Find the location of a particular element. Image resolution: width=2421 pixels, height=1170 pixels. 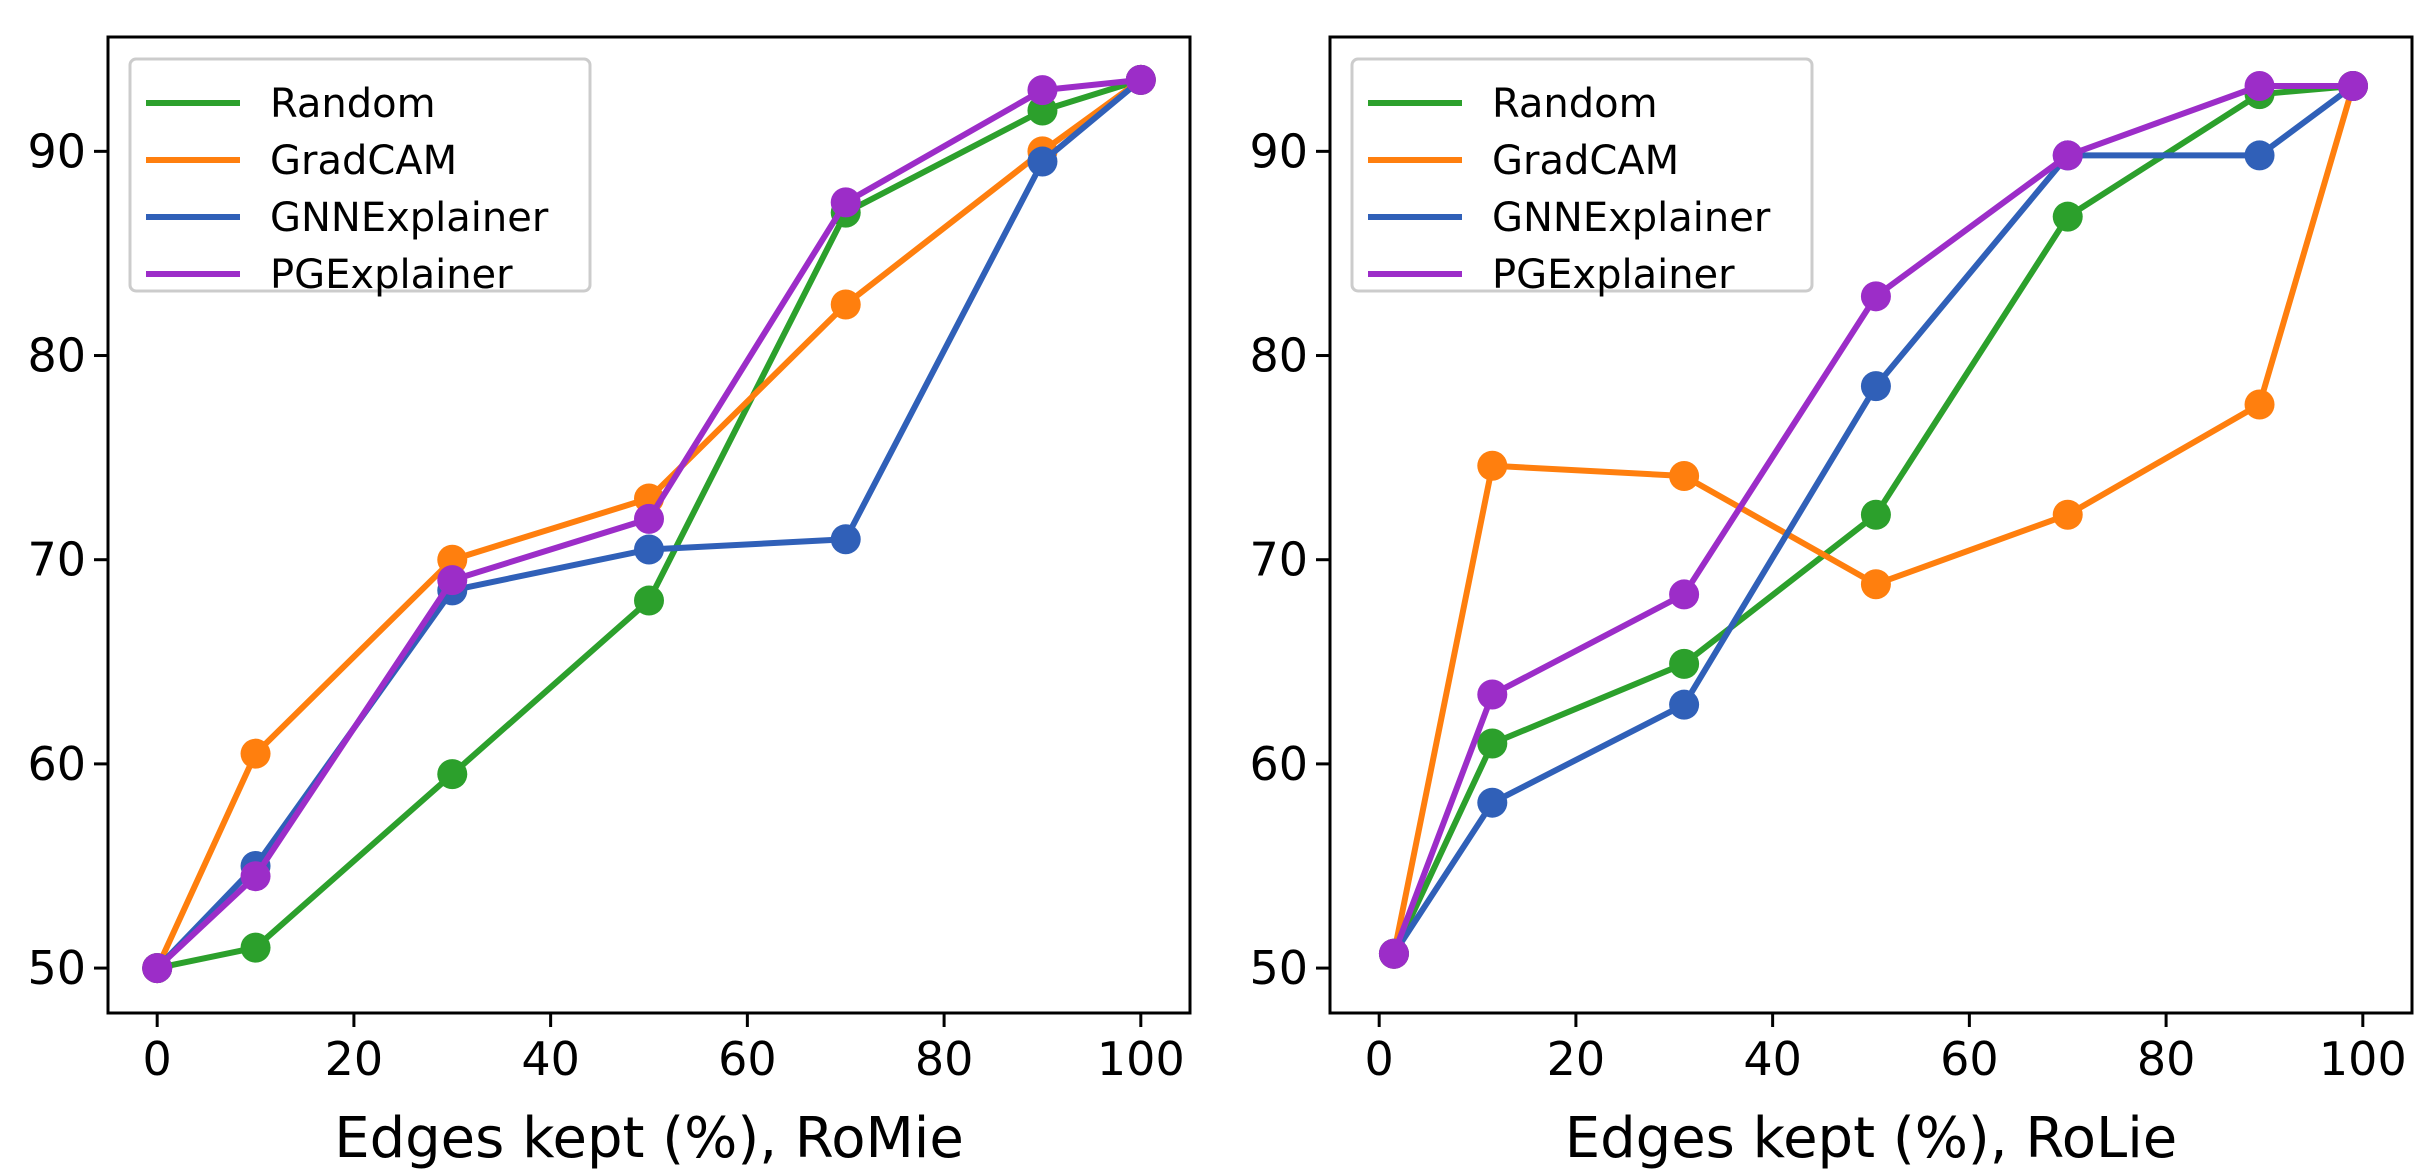

x-axis-label: Edges kept (%), RoLie is located at coordinates (1871, 1138).